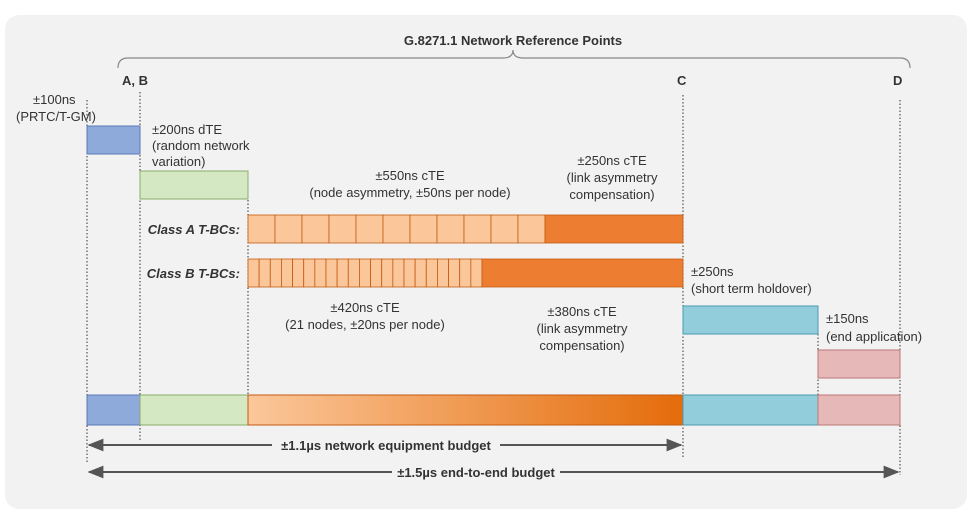 This screenshot has width=973, height=513. Describe the element at coordinates (201, 145) in the screenshot. I see `label: ±200ns dTE (random network variation)` at that location.